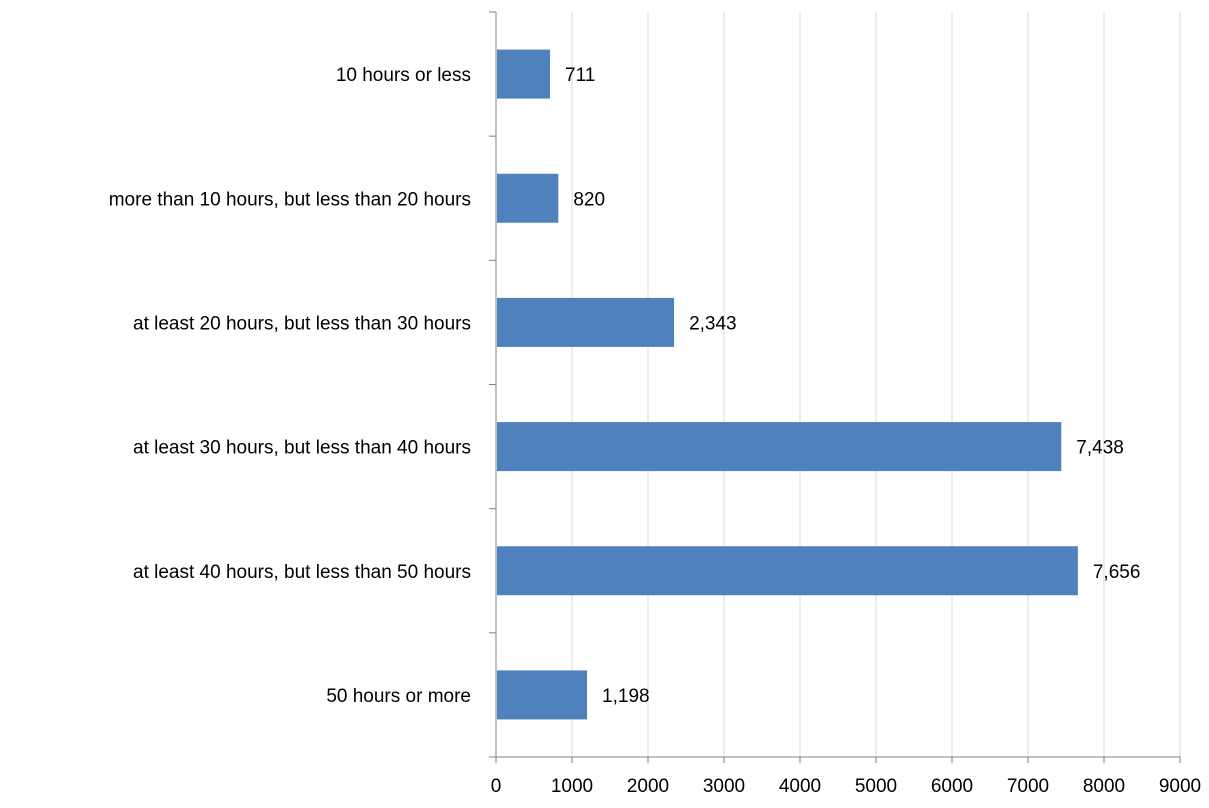  What do you see at coordinates (496, 786) in the screenshot?
I see `x-tick-label: 0` at bounding box center [496, 786].